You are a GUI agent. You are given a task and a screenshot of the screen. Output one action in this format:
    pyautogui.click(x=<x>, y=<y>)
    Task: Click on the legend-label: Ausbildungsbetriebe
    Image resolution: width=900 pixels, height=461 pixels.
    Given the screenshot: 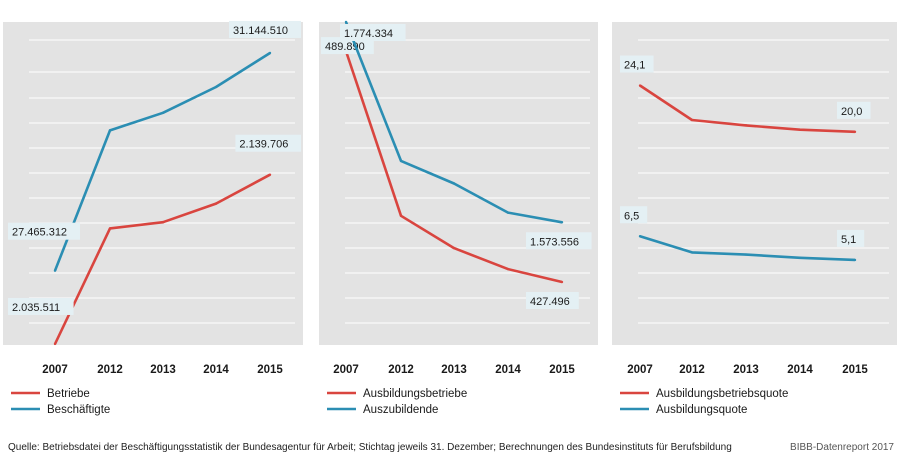 What is the action you would take?
    pyautogui.click(x=415, y=394)
    